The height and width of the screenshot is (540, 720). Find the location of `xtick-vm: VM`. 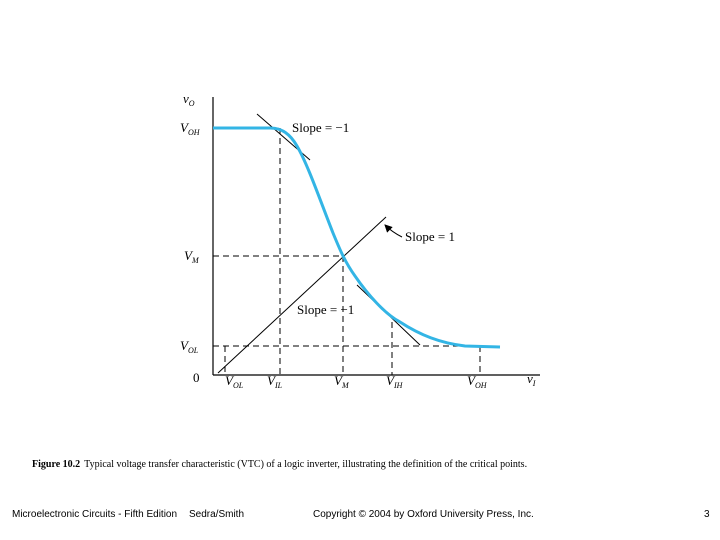

xtick-vm: VM is located at coordinates (342, 381).